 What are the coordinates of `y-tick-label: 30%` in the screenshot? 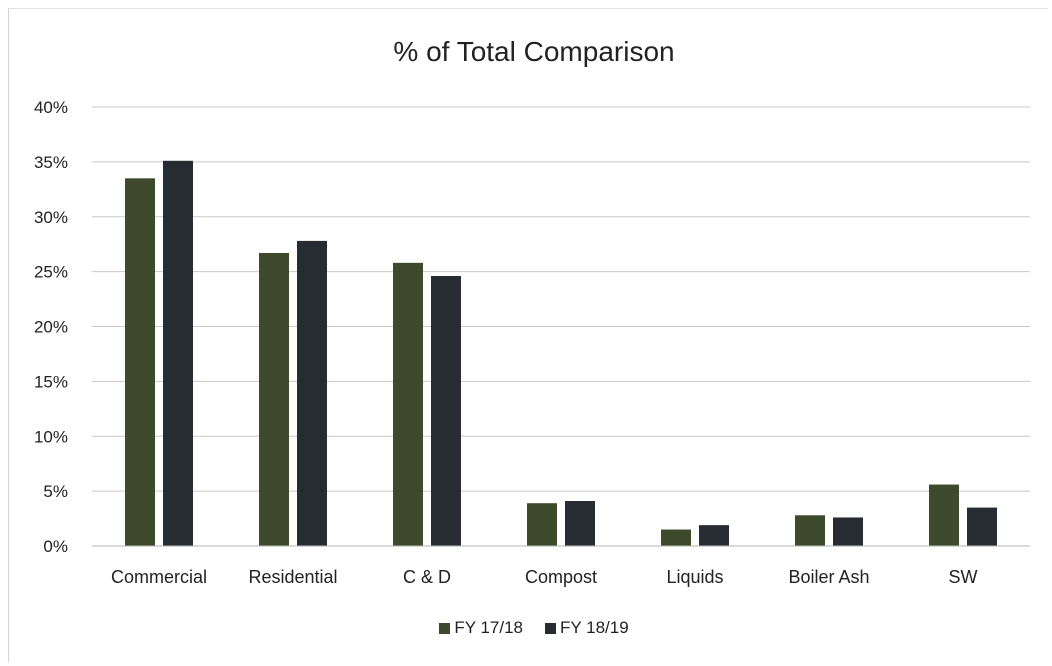 It's located at (51, 217).